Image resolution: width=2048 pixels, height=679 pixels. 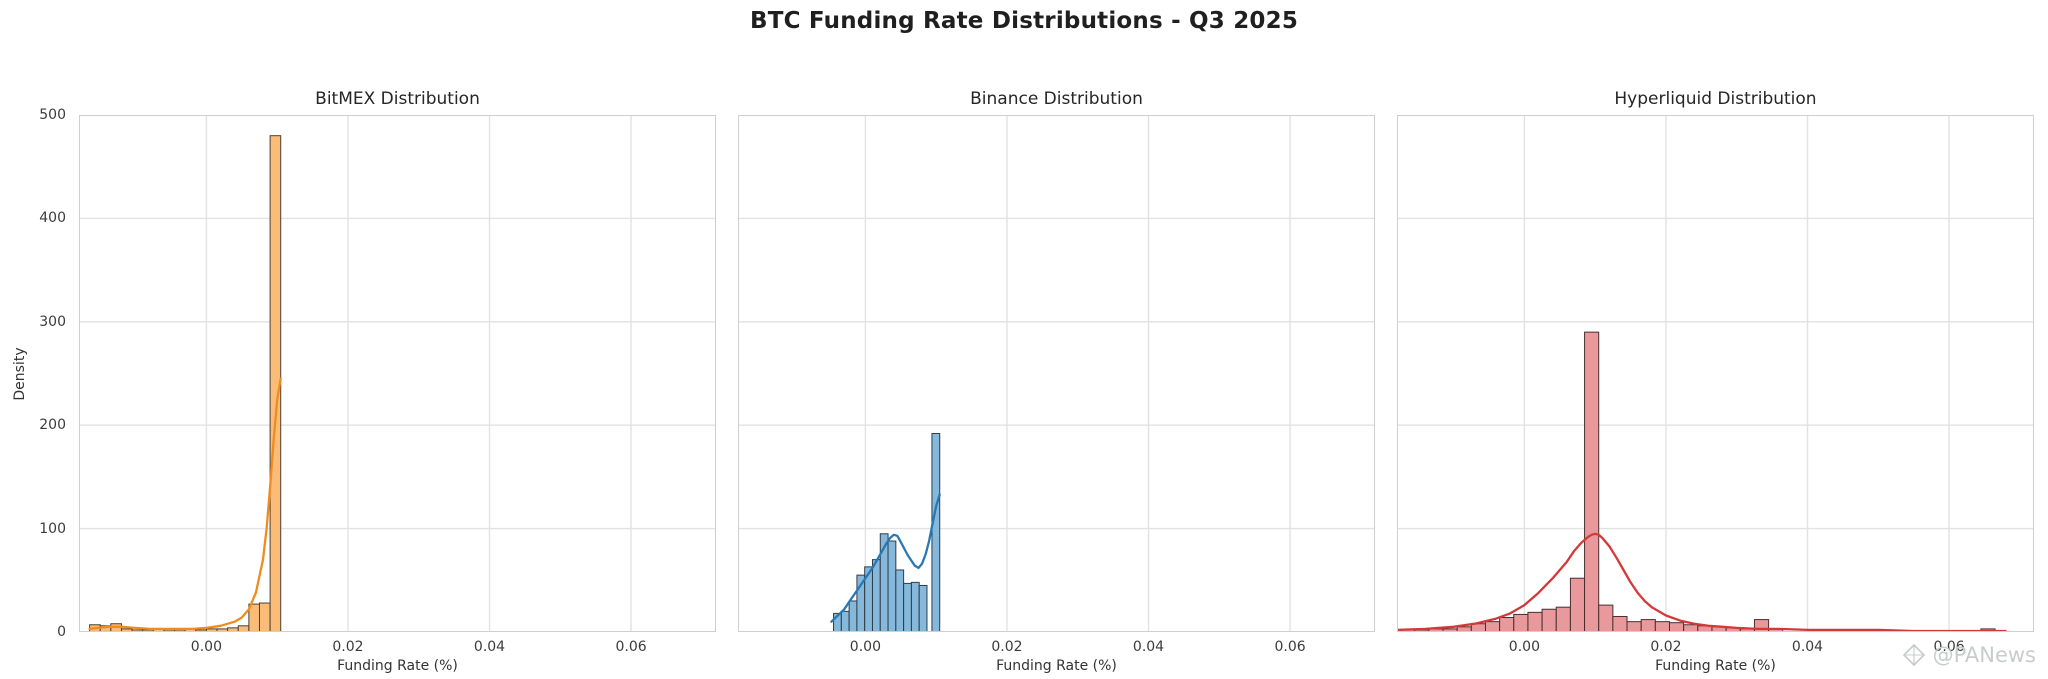 I want to click on y-tick-label: 100, so click(x=52, y=528).